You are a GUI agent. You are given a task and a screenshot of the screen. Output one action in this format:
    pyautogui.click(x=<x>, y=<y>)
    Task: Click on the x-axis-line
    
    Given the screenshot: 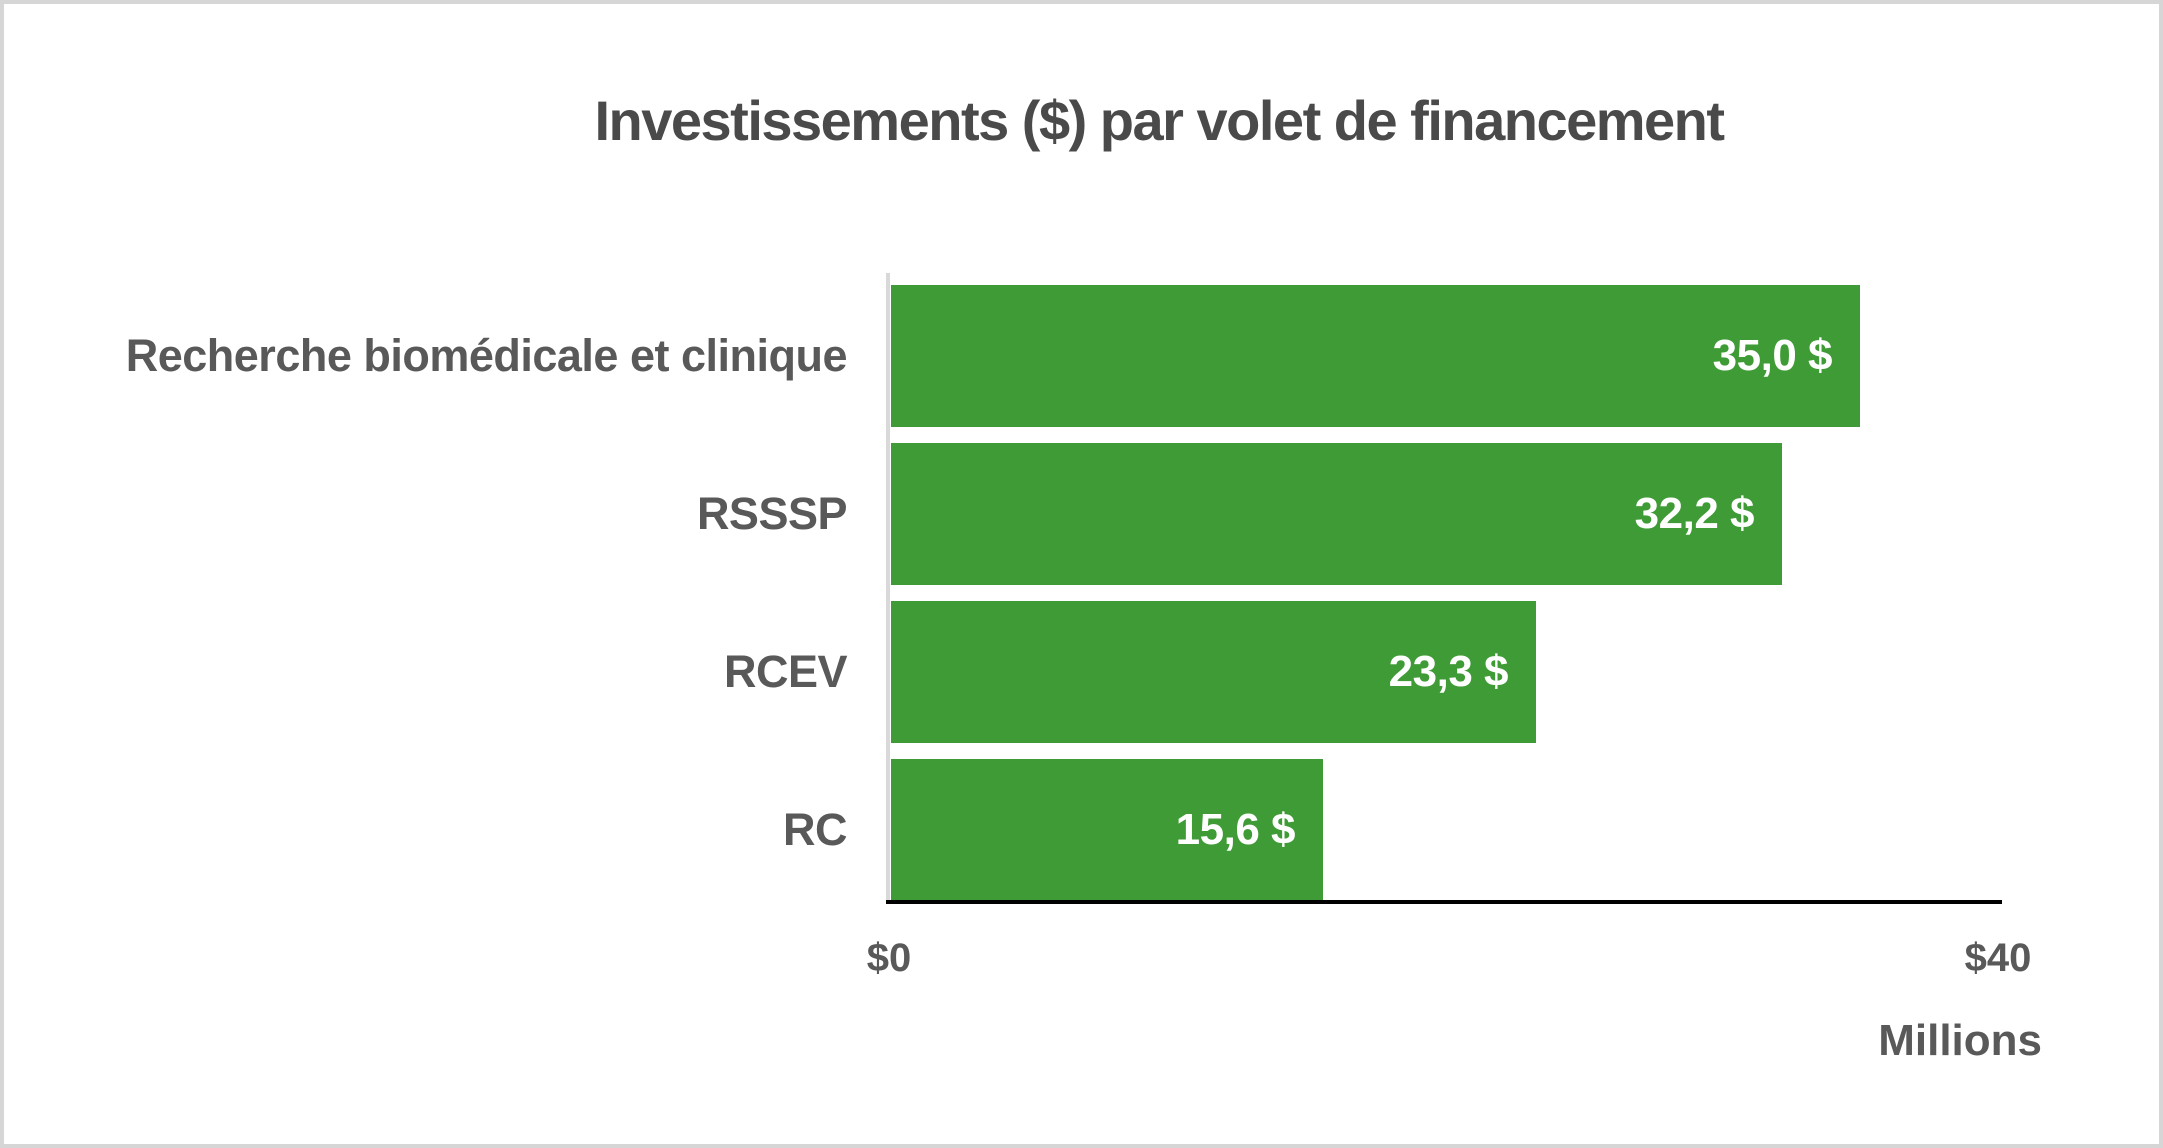 What is the action you would take?
    pyautogui.click(x=1444, y=902)
    